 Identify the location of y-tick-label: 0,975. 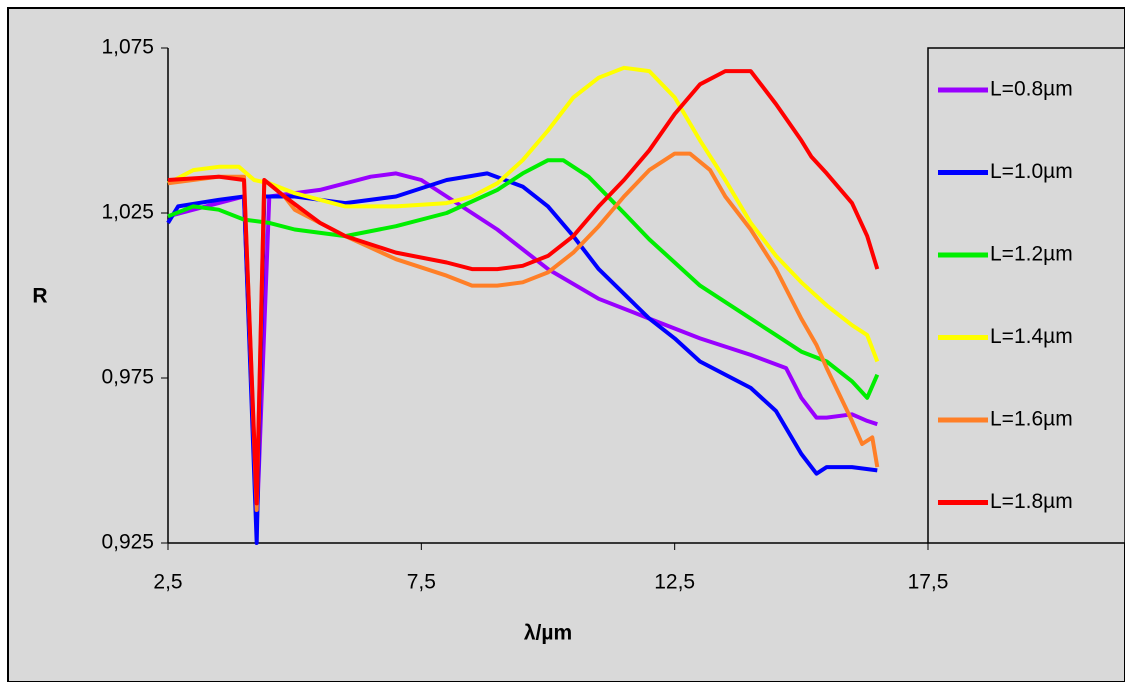
(127, 377).